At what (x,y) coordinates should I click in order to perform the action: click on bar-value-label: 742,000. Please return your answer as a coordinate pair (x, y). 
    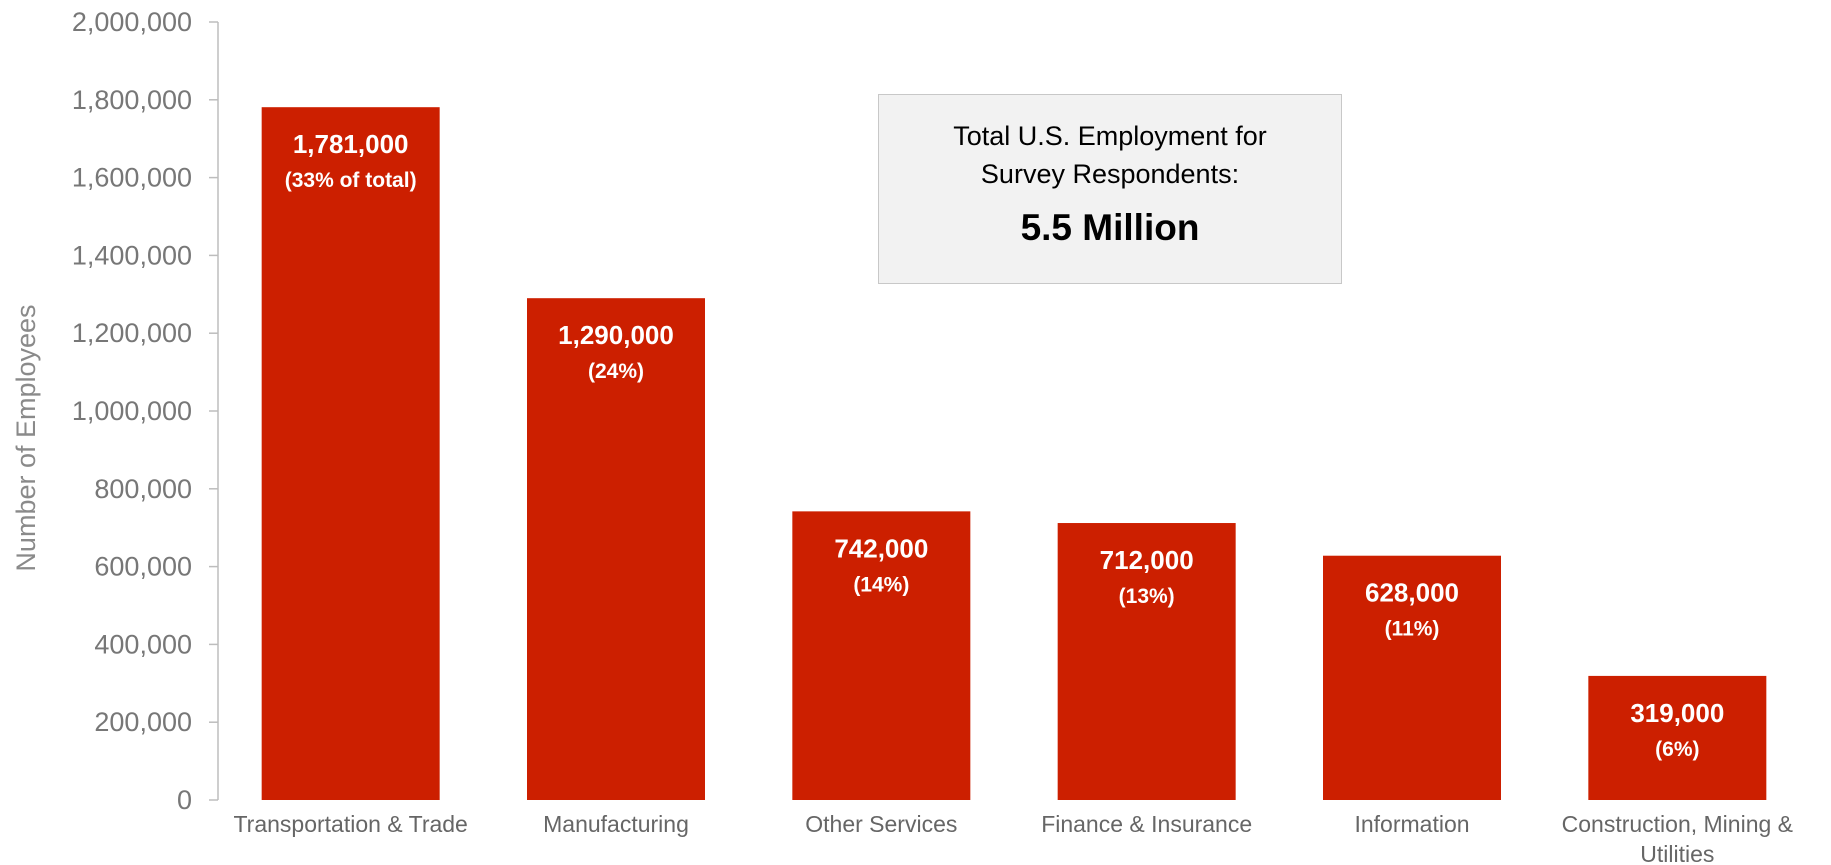
    Looking at the image, I should click on (881, 548).